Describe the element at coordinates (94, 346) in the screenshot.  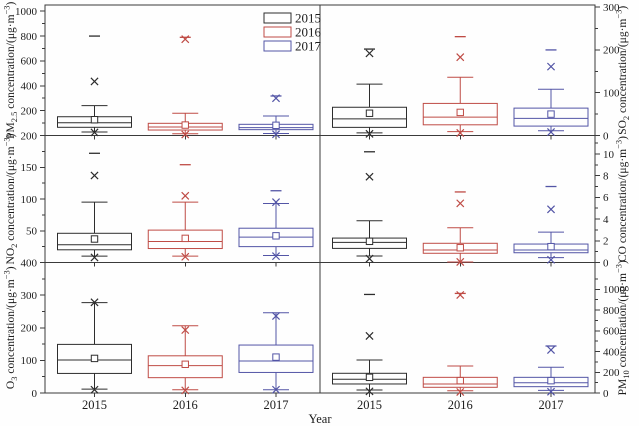
I see `box-o3-2015` at that location.